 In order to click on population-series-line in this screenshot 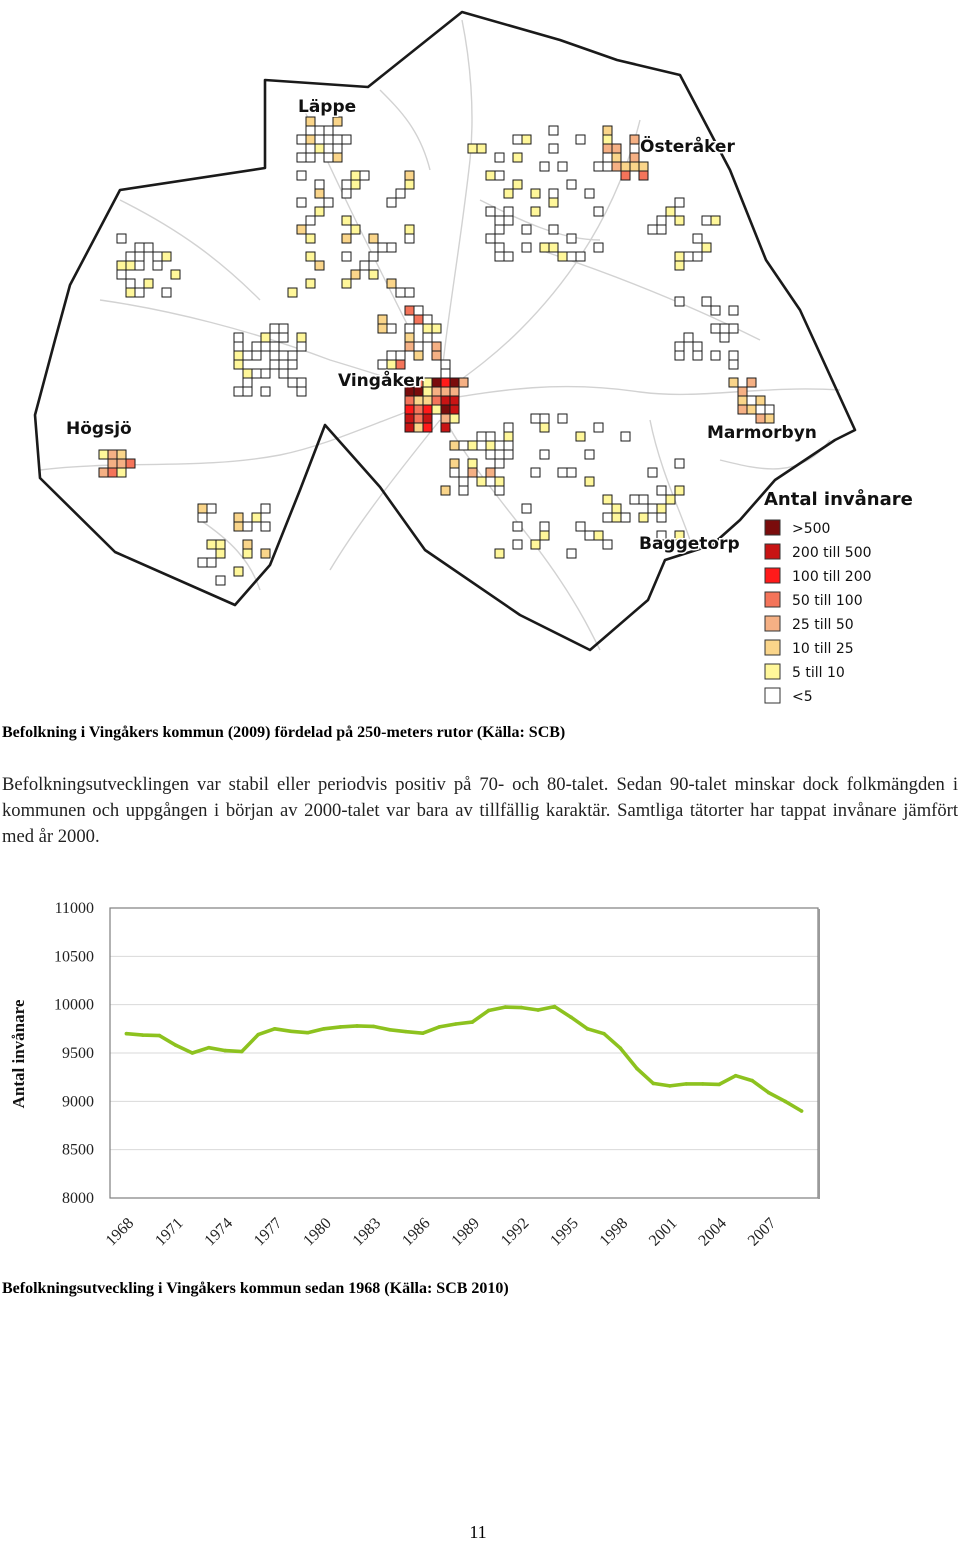, I will do `click(464, 1058)`.